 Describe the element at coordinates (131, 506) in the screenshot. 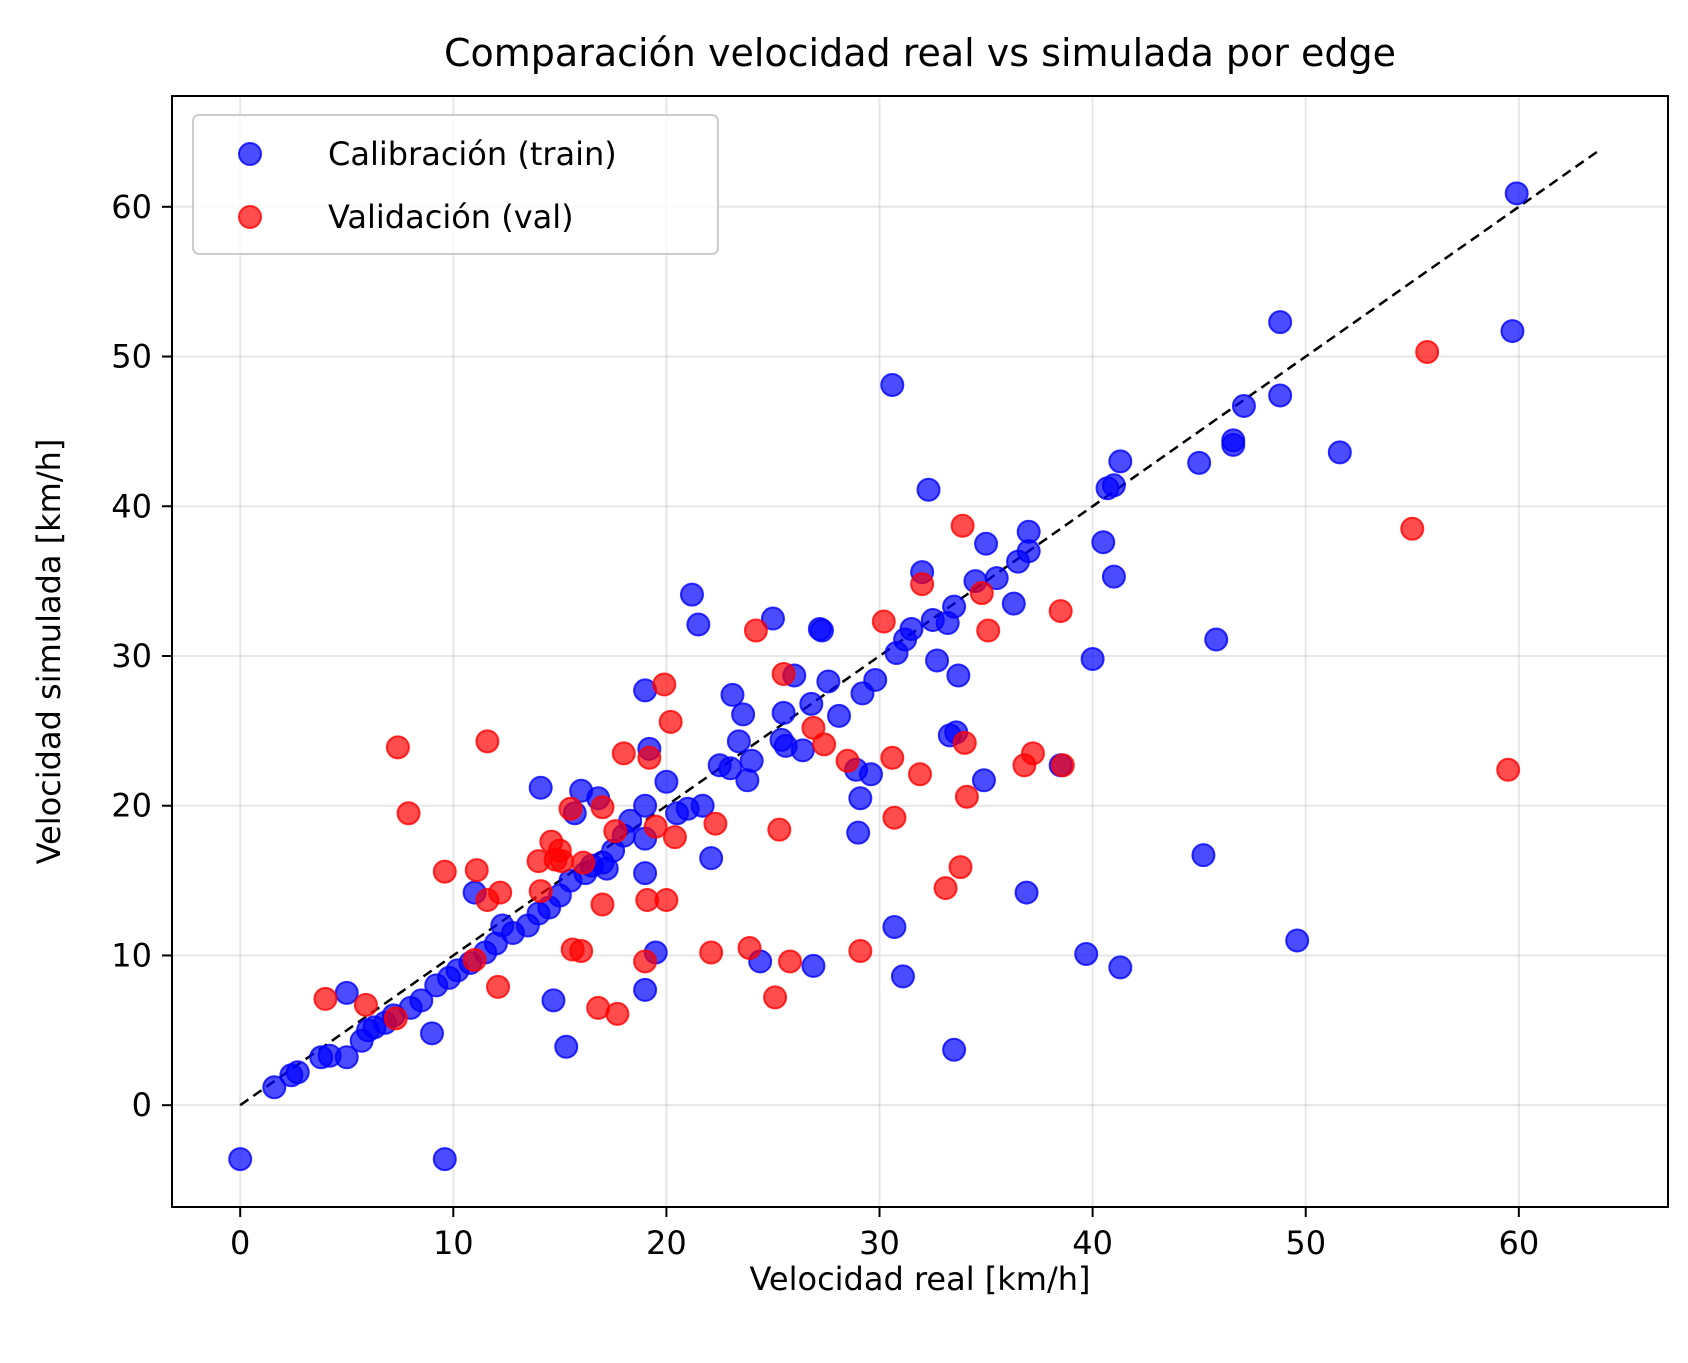

I see `y-tick-label: 40` at that location.